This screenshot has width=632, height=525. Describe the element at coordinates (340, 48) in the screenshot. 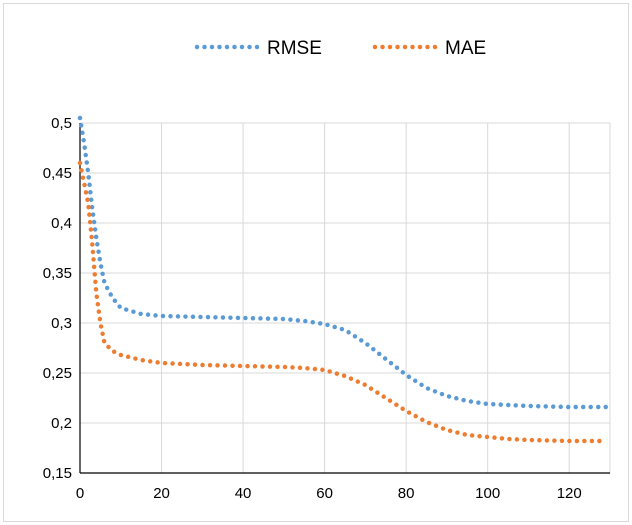

I see `legend: RMSE MAE` at that location.